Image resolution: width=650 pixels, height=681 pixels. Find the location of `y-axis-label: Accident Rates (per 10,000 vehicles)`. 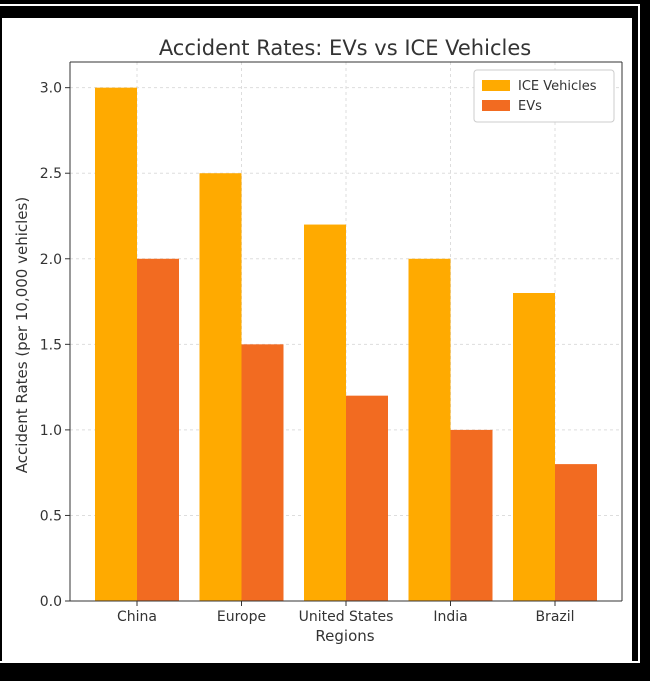

y-axis-label: Accident Rates (per 10,000 vehicles) is located at coordinates (22, 335).